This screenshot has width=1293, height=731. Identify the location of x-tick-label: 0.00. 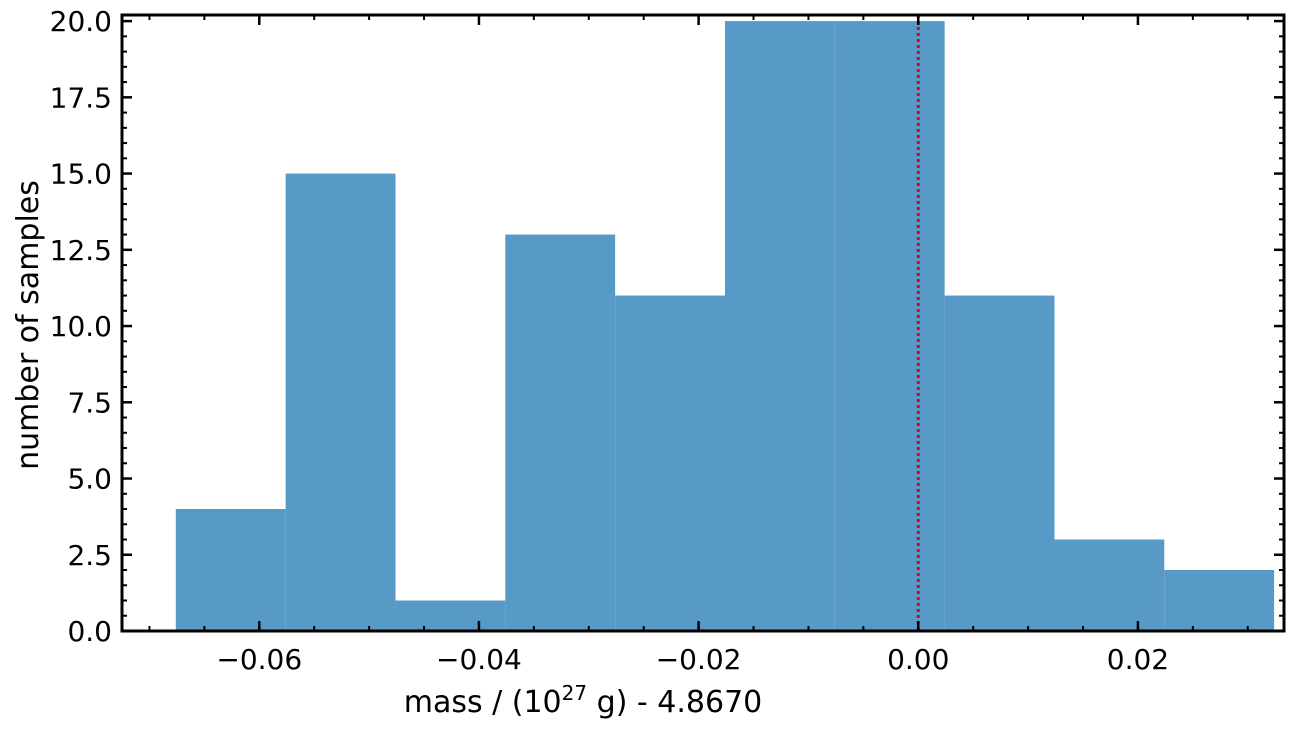
(918, 659).